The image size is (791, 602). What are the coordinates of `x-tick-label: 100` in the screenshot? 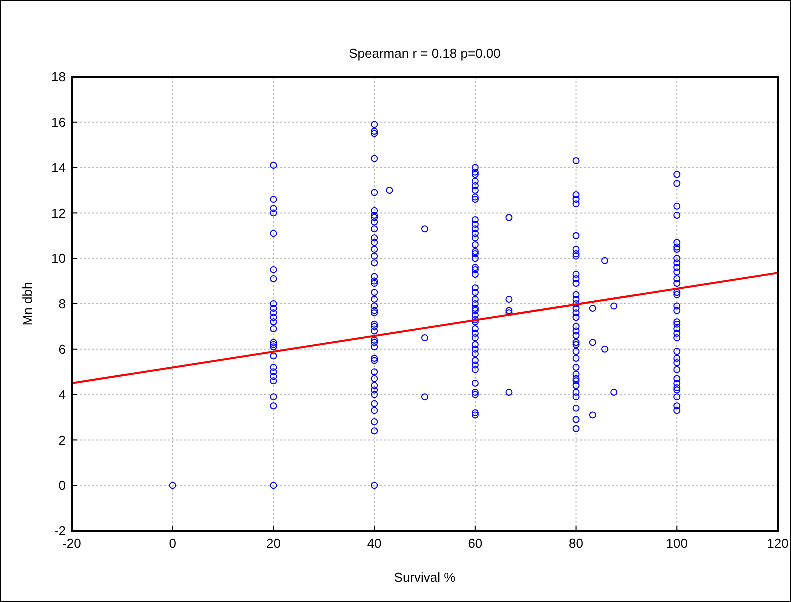 It's located at (677, 543).